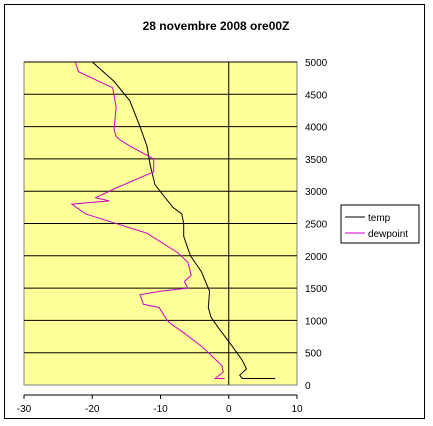  What do you see at coordinates (316, 192) in the screenshot?
I see `y-tick-label-3000: 3000` at bounding box center [316, 192].